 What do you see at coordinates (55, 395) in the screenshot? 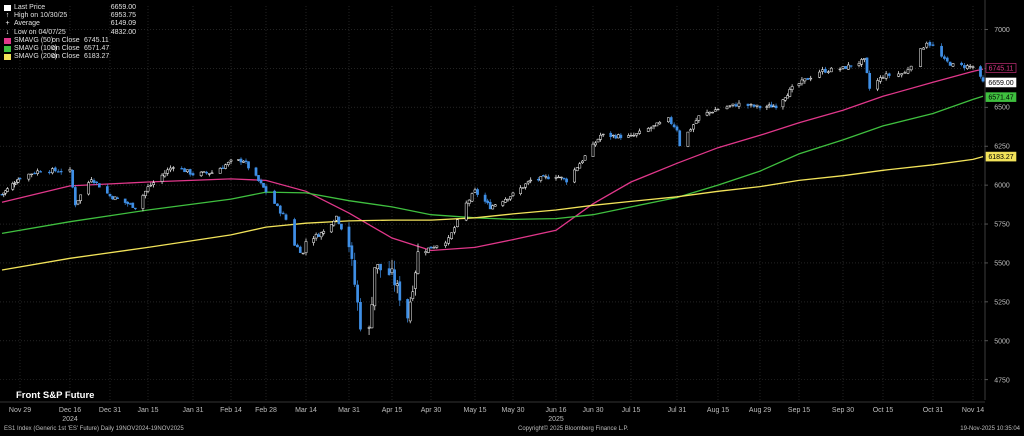
I see `chart-title: Front S&P Future` at bounding box center [55, 395].